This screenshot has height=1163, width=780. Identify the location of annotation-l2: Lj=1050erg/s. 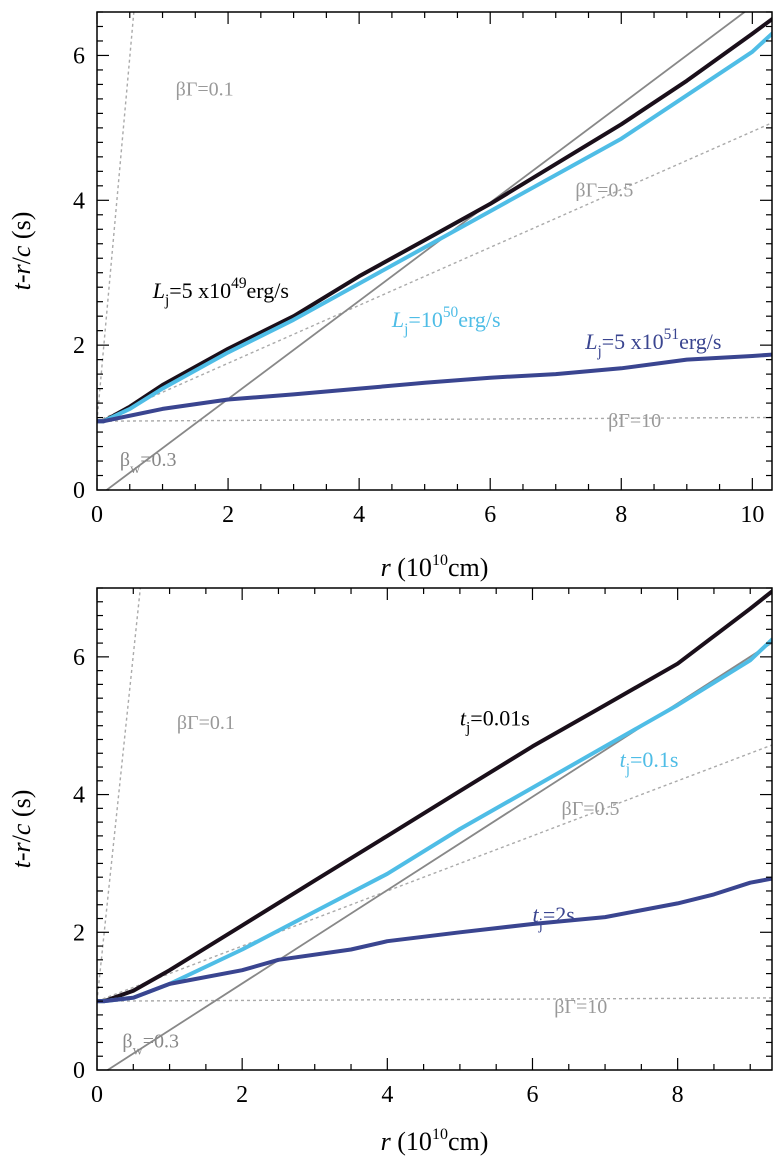
(446, 321).